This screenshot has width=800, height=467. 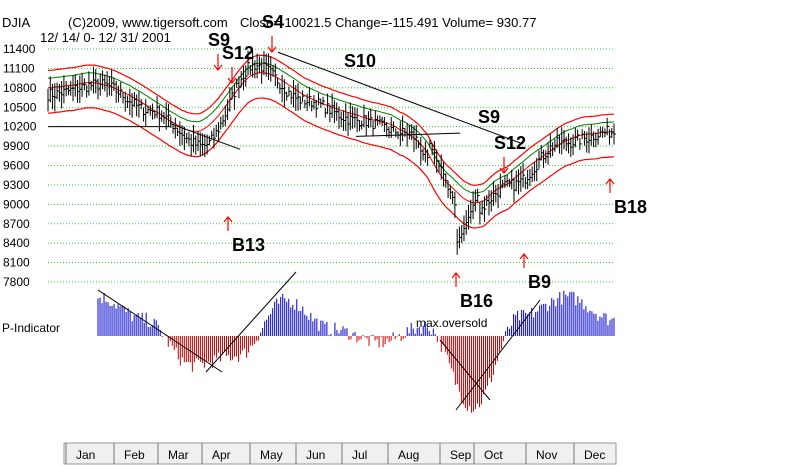 I want to click on month-label: May, so click(x=271, y=455).